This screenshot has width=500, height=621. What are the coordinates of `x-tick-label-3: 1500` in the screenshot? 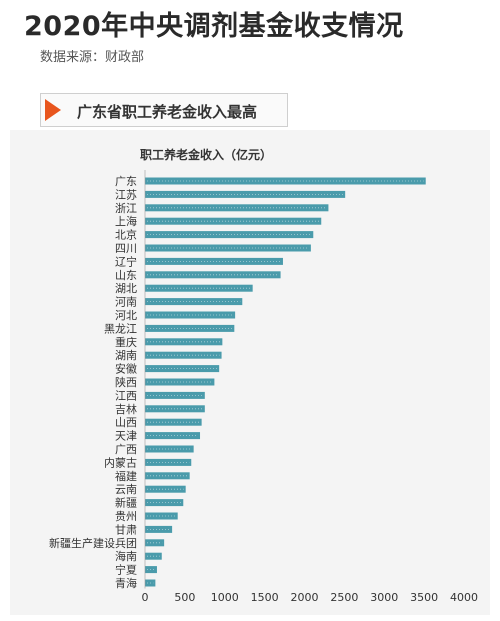 It's located at (265, 597).